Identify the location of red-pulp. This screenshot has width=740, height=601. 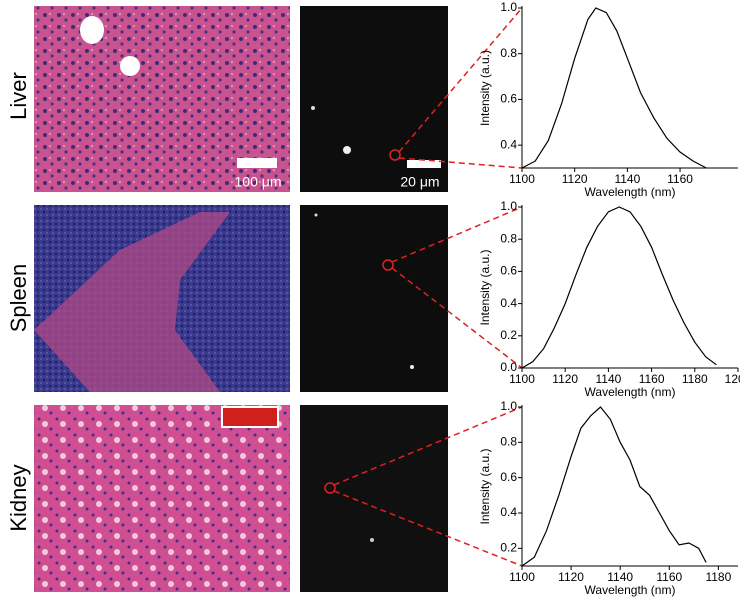
(132, 302).